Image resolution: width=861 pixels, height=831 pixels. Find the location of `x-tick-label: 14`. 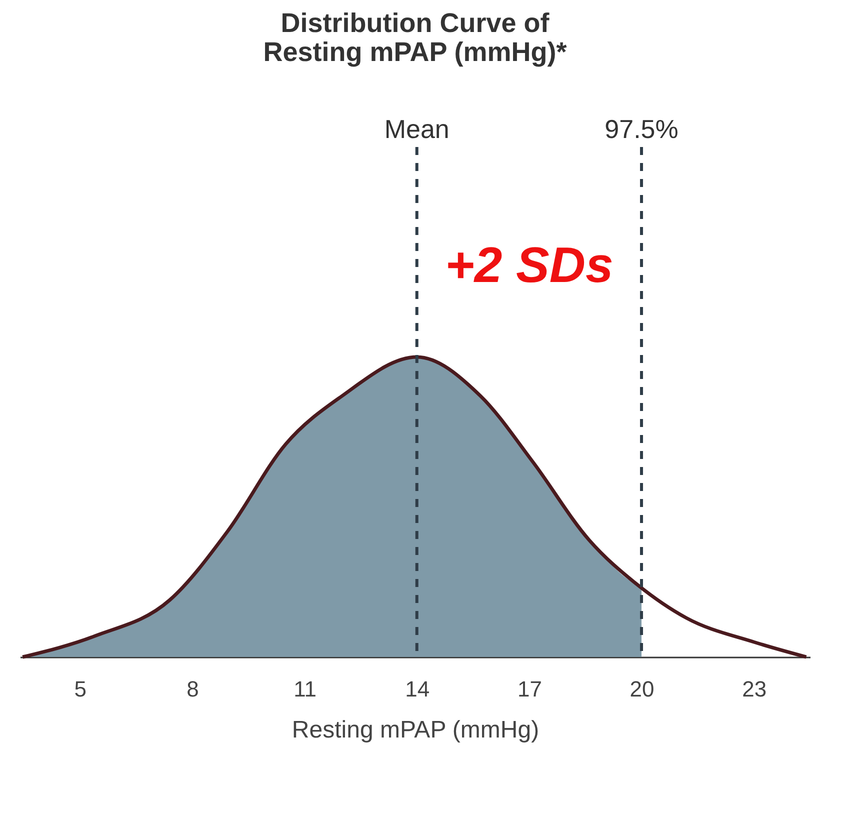

x-tick-label: 14 is located at coordinates (417, 689).